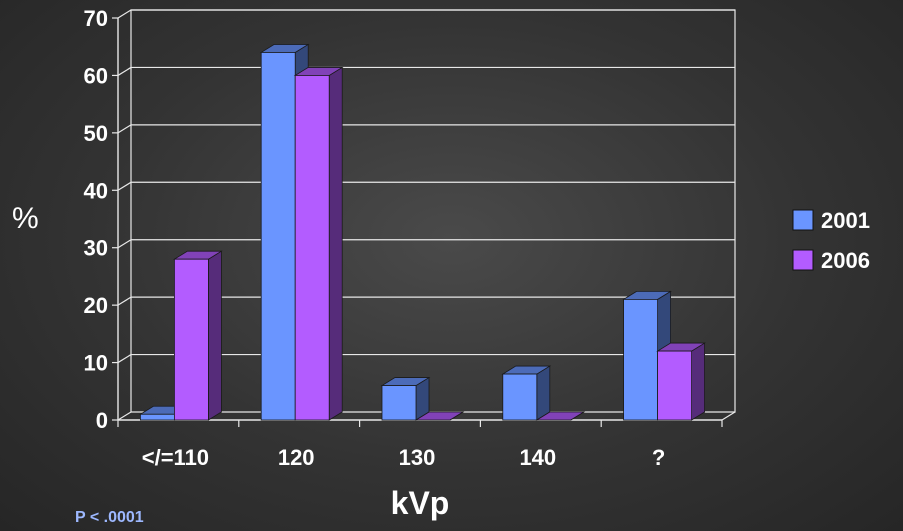 This screenshot has height=531, width=903. What do you see at coordinates (845, 260) in the screenshot?
I see `legend-label-2006: 2006` at bounding box center [845, 260].